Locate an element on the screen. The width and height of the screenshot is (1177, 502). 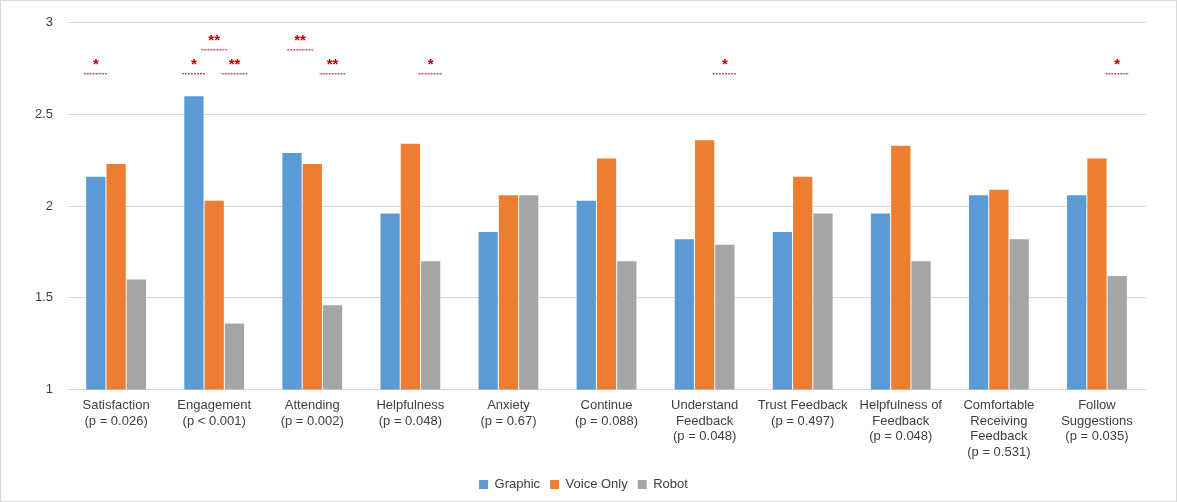
x-tick-label: Continue (p = 0.088) is located at coordinates (606, 412).